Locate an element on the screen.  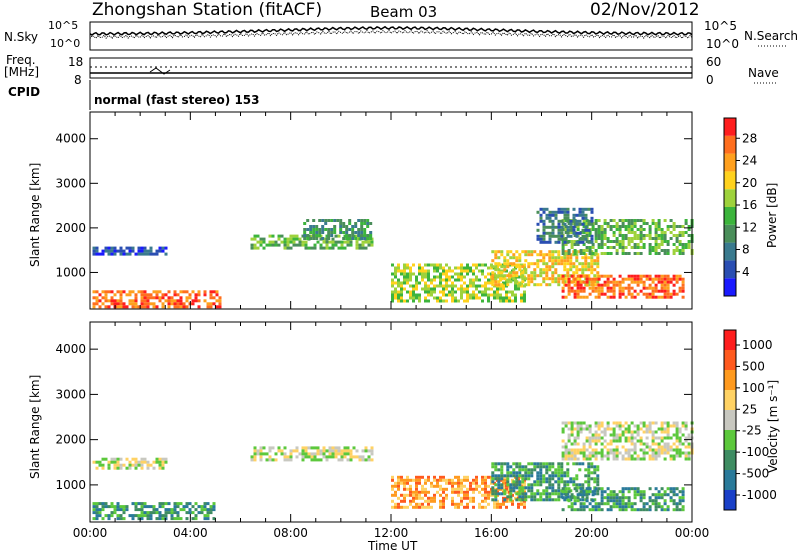
power-panel-data is located at coordinates (393, 258).